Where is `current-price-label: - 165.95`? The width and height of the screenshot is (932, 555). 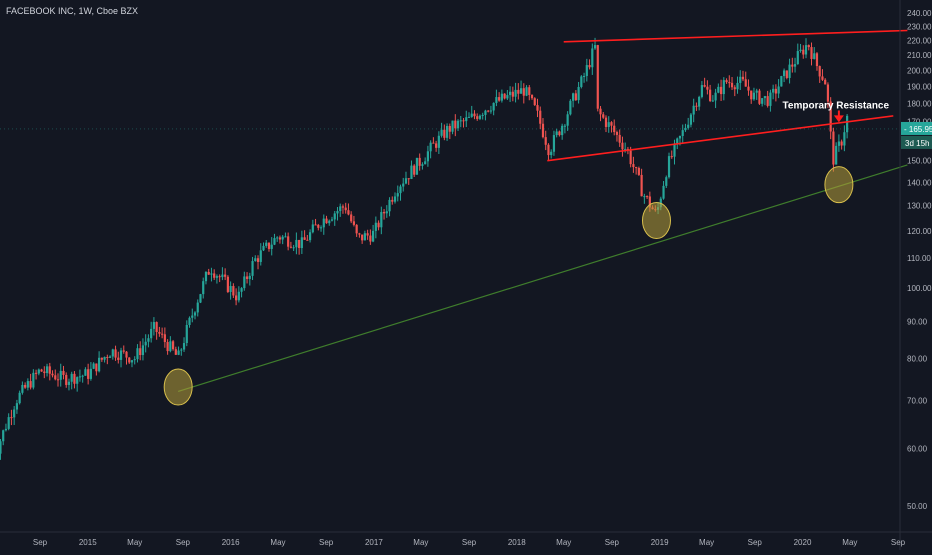
current-price-label: - 165.95 is located at coordinates (918, 129).